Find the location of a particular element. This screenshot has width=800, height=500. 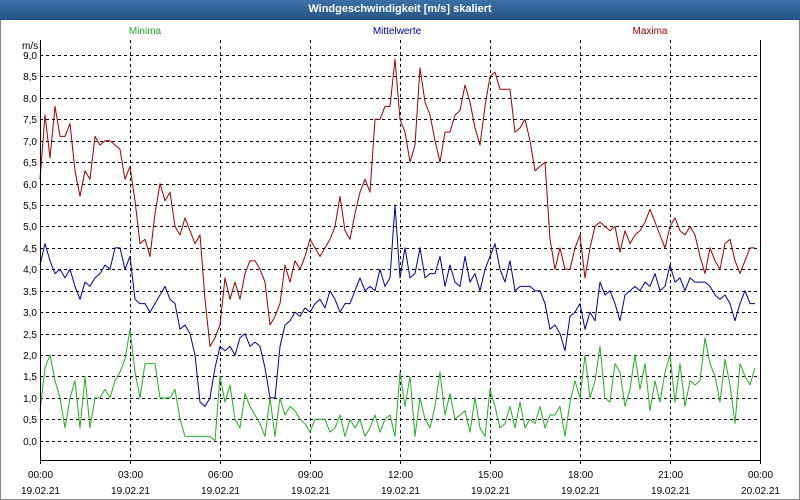

legend-item-mittelwerte: Mittelwerte is located at coordinates (397, 31).